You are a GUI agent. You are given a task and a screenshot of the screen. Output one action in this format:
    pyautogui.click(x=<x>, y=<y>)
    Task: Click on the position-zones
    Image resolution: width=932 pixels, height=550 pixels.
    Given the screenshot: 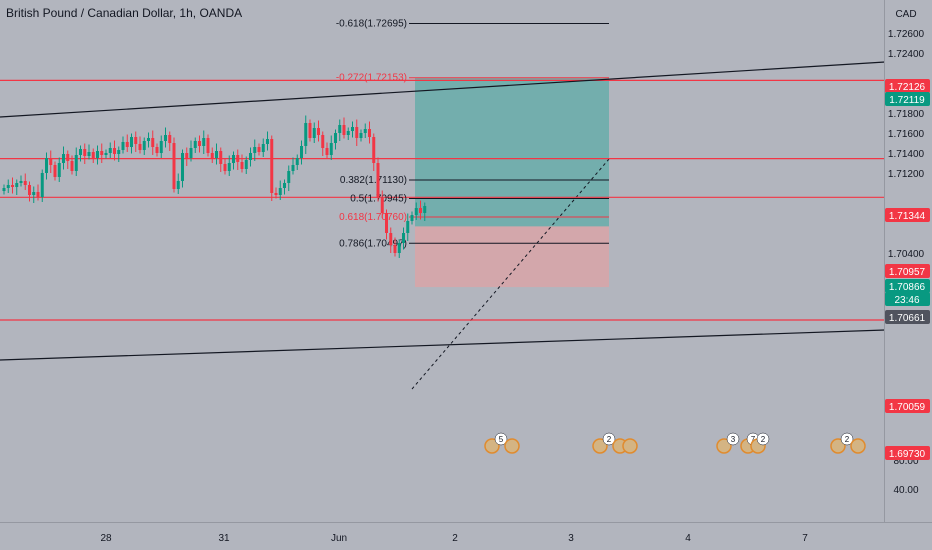 What is the action you would take?
    pyautogui.click(x=510, y=233)
    